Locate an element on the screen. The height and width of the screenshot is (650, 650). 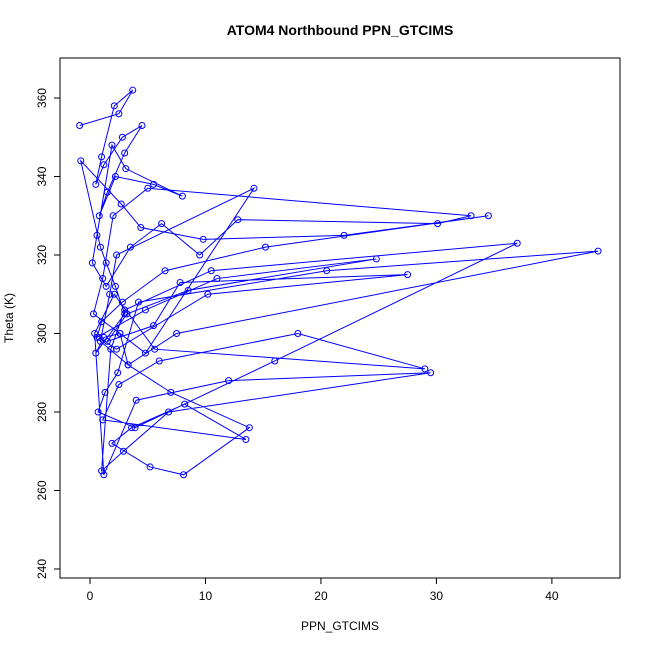
x-axis-label: PPN_GTCIMS is located at coordinates (340, 626).